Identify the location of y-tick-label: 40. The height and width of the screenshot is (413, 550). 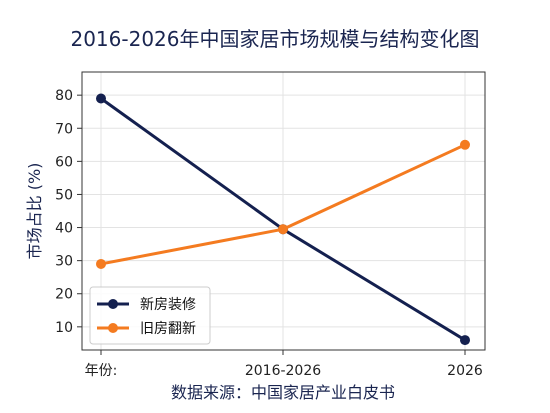
(64, 229).